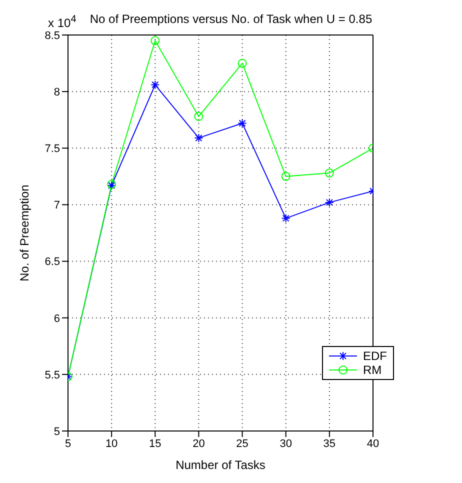 This screenshot has height=483, width=462. Describe the element at coordinates (62, 22) in the screenshot. I see `text: x 10$^{4}$` at that location.